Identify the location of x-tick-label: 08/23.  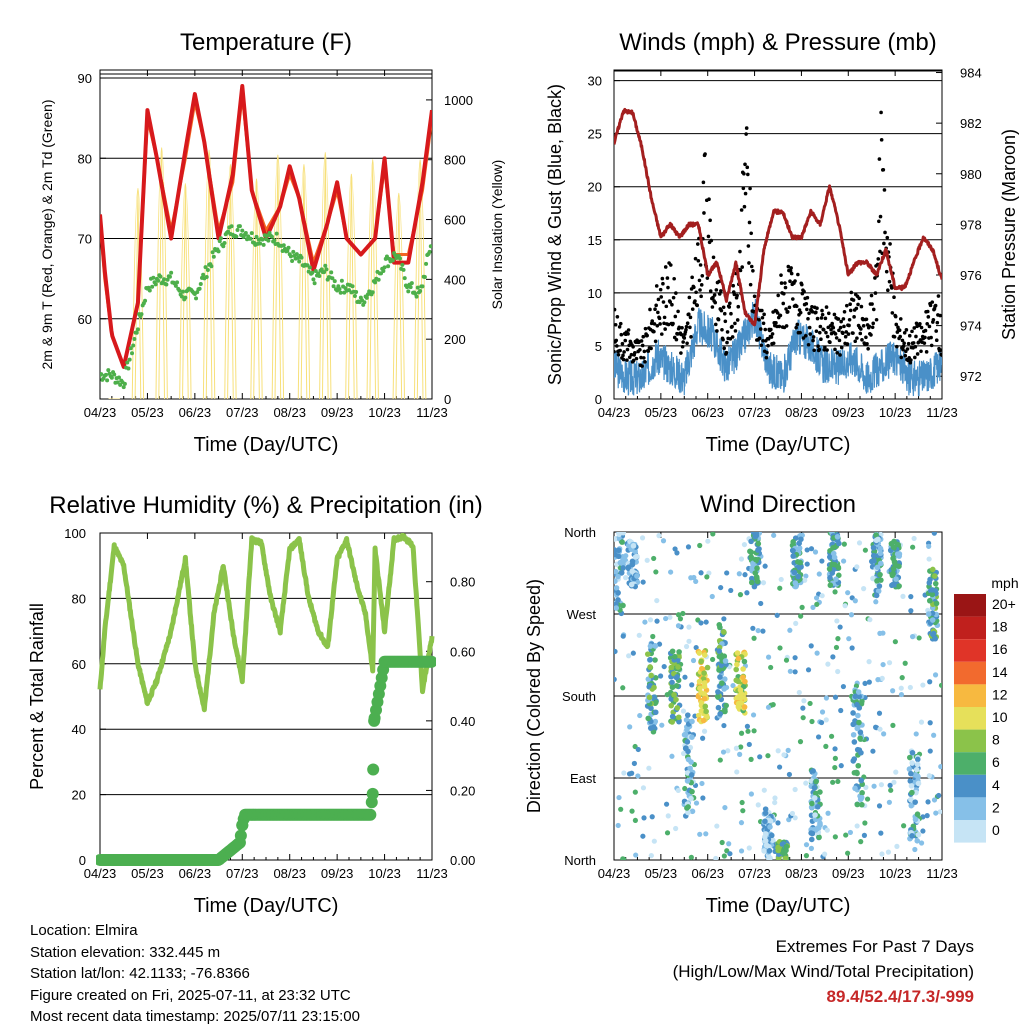
(289, 412).